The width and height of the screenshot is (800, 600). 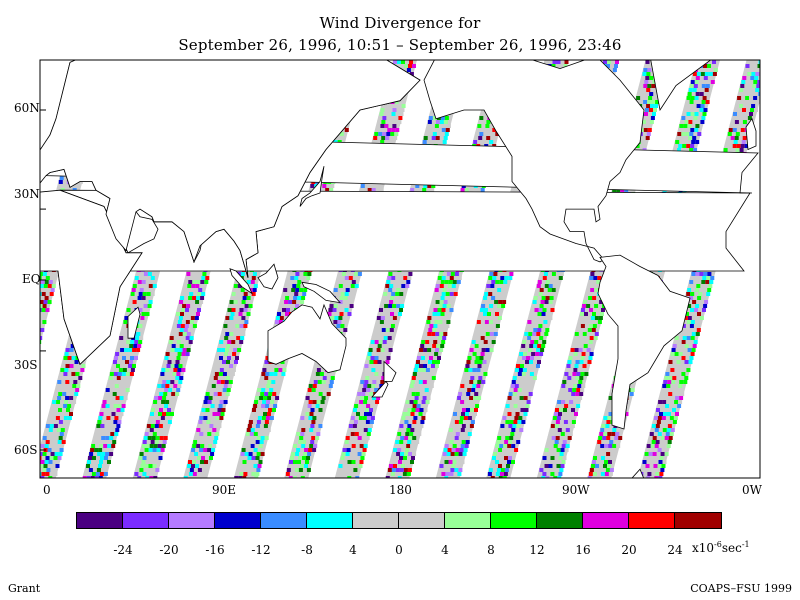 What do you see at coordinates (100, 520) in the screenshot?
I see `colorbar-swatch` at bounding box center [100, 520].